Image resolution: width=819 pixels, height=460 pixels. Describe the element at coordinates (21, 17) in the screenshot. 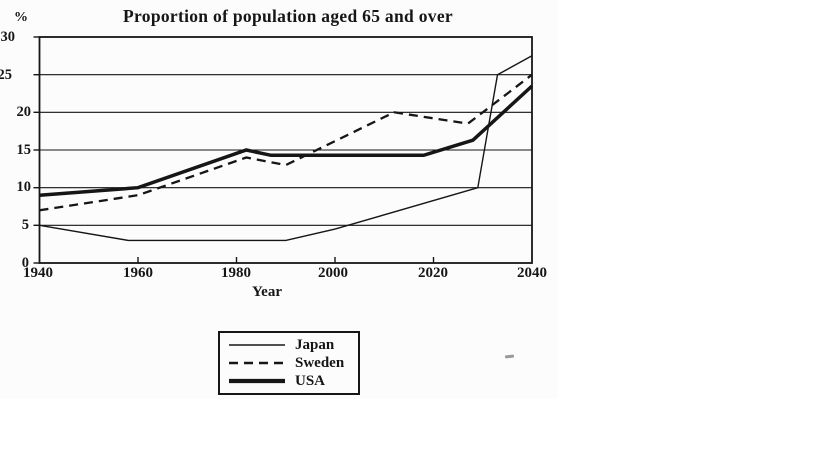

I see `y-axis-unit-label: %` at that location.